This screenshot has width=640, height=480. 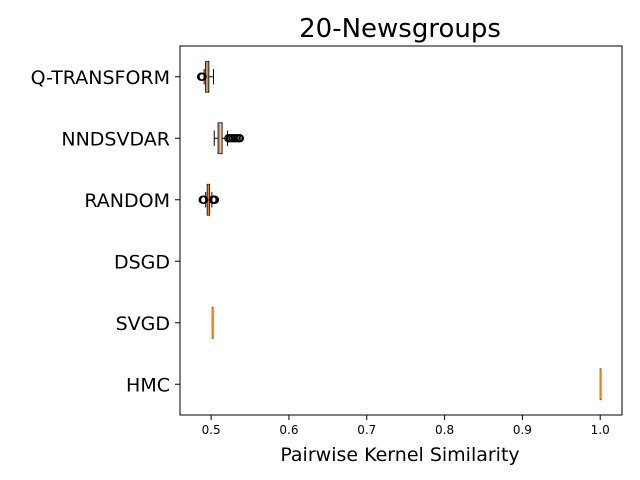 I want to click on x-tick-label: 0.8, so click(x=444, y=430).